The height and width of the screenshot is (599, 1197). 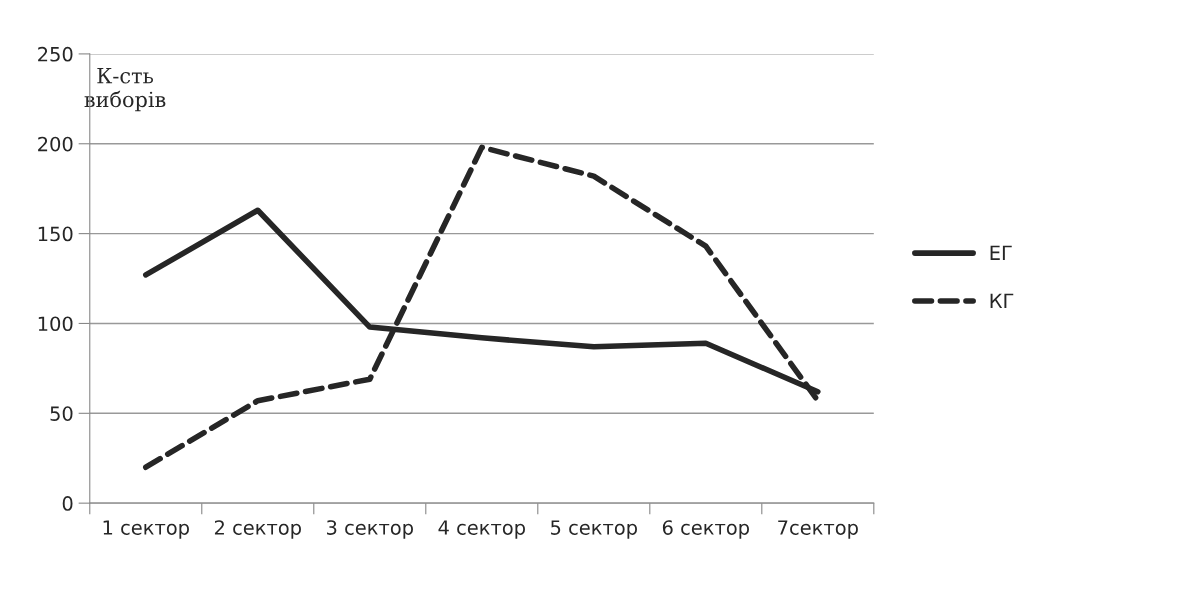 What do you see at coordinates (67, 503) in the screenshot?
I see `y-tick-label: 0` at bounding box center [67, 503].